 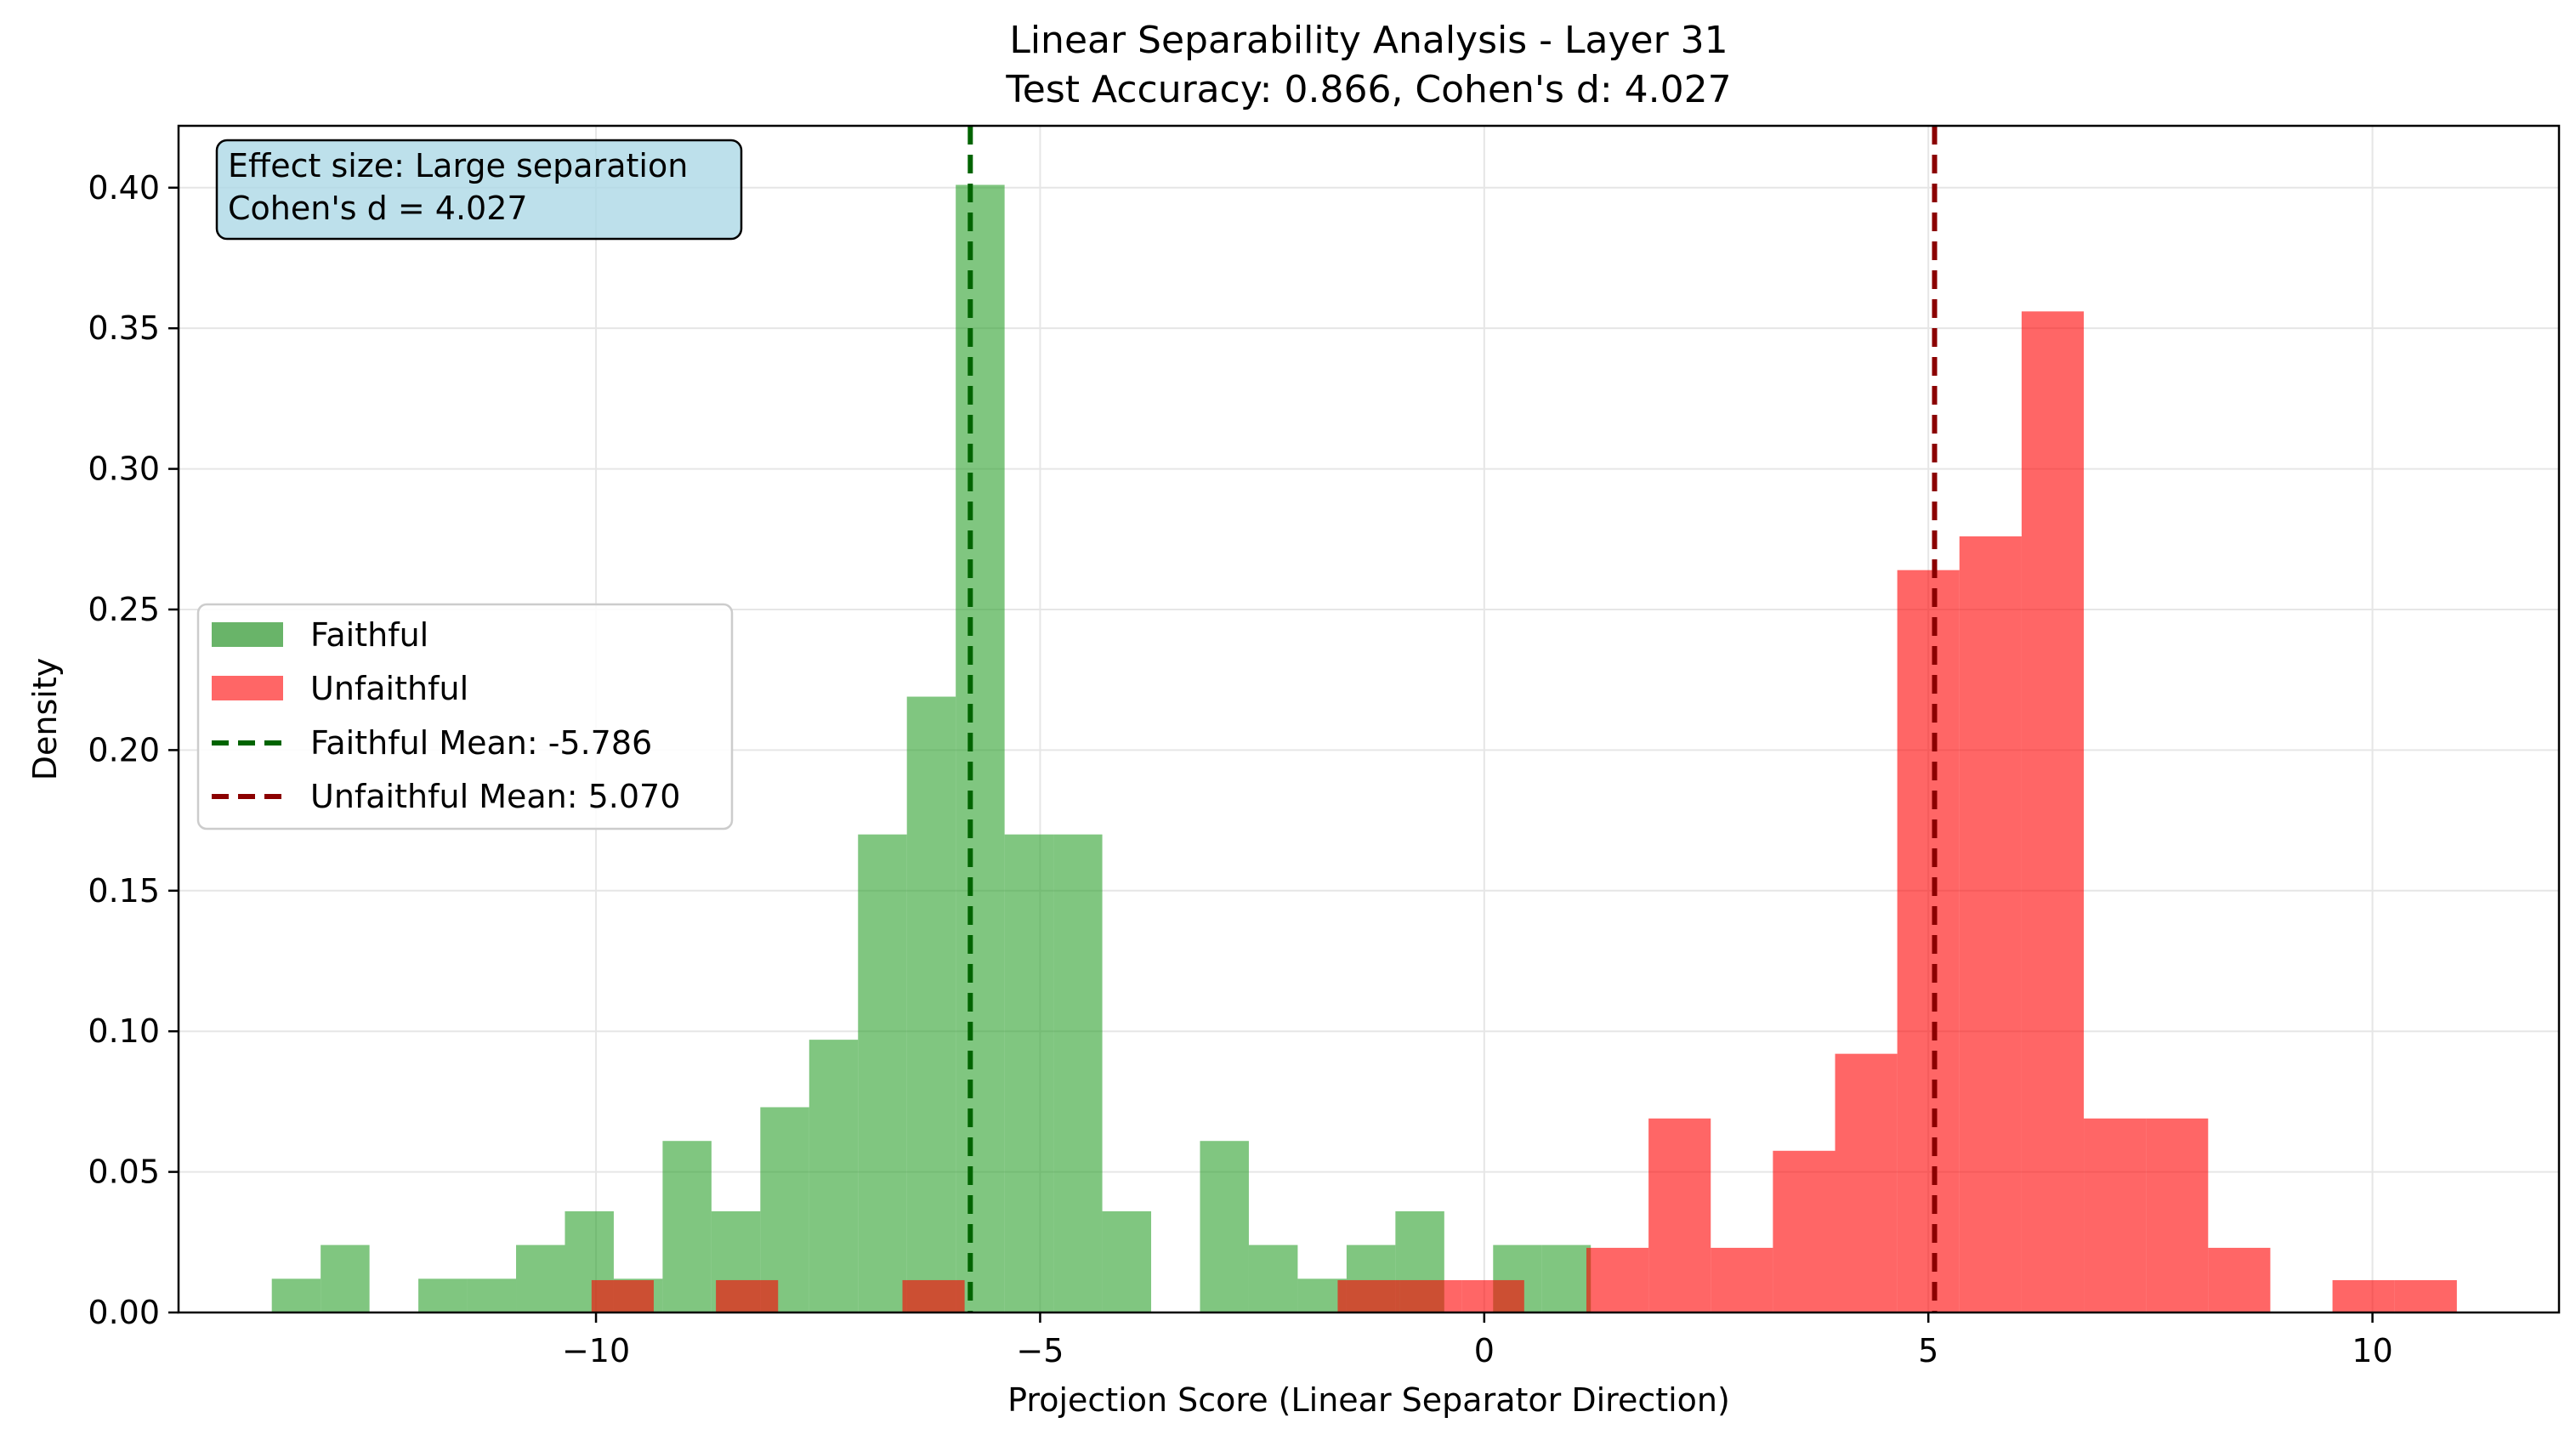 I want to click on annotation-line-2: Cohen's d = 4.027, so click(x=378, y=208).